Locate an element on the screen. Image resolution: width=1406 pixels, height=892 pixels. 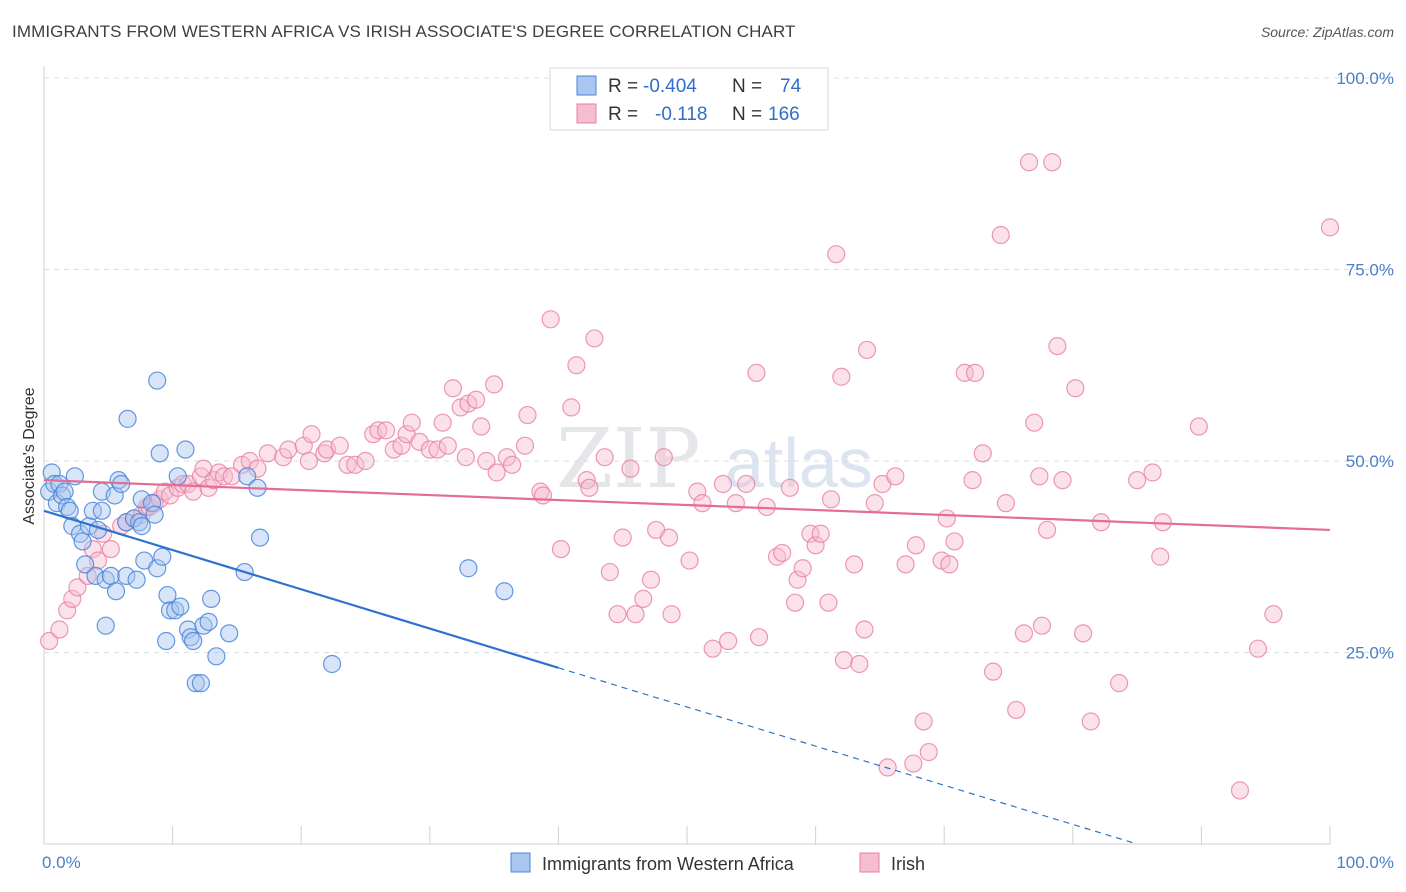
x-tick-label-0: 0.0% is located at coordinates (61, 862).